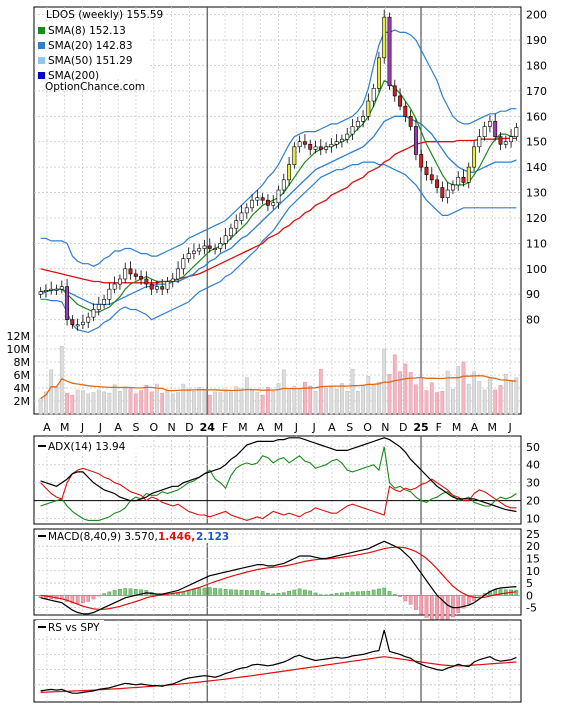 This screenshot has width=566, height=706. I want to click on month-label: A, so click(261, 427).